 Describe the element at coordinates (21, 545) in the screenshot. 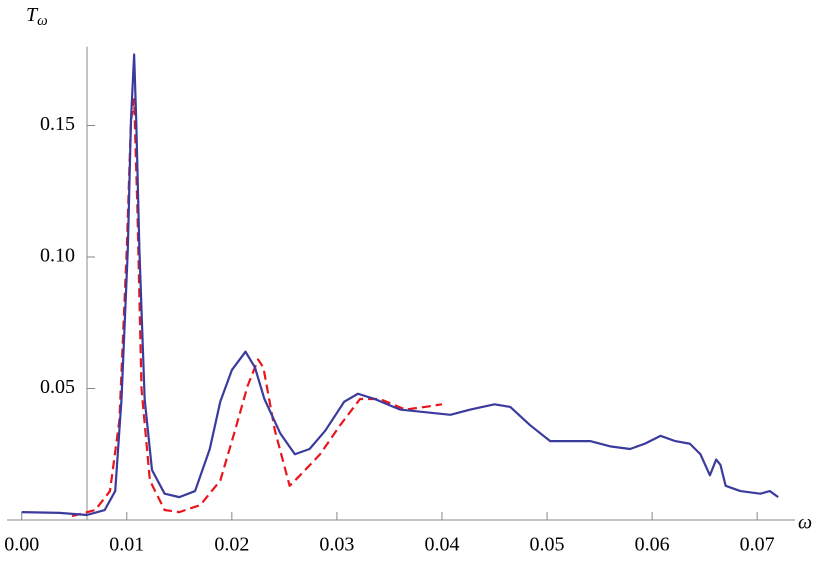

I see `x-tick-label: 0.00` at that location.